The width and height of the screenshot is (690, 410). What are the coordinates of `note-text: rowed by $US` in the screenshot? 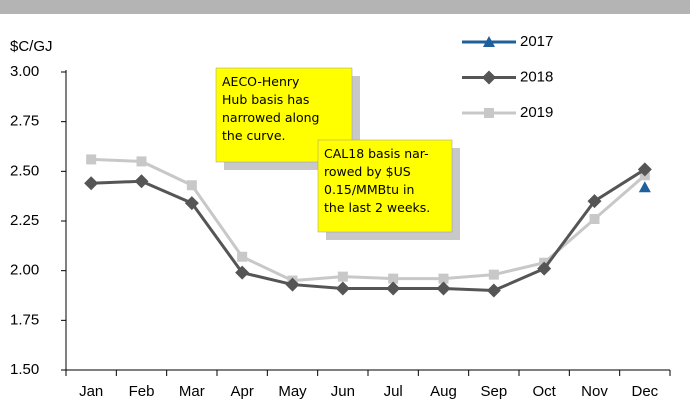 It's located at (367, 171).